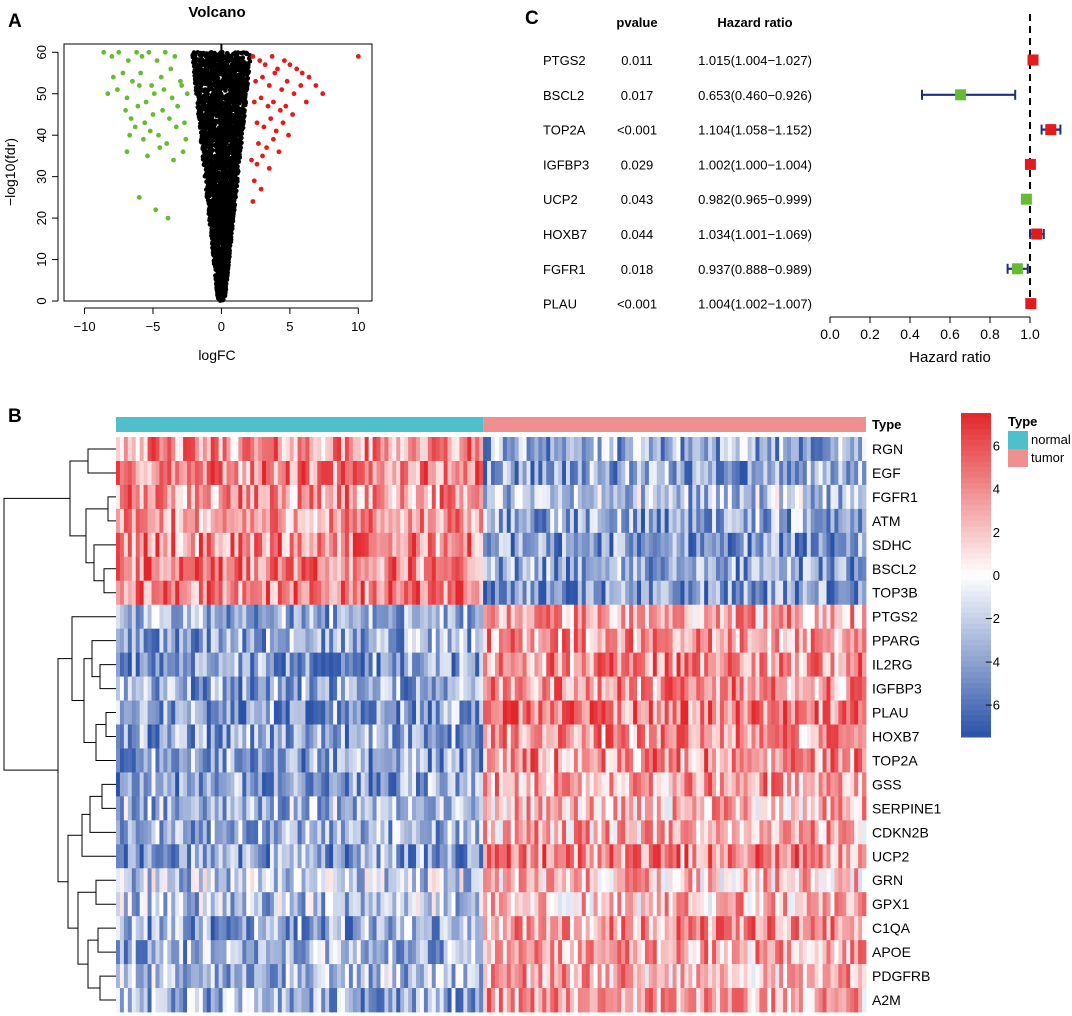  Describe the element at coordinates (41, 259) in the screenshot. I see `volcano-y-tick-label: 10` at that location.